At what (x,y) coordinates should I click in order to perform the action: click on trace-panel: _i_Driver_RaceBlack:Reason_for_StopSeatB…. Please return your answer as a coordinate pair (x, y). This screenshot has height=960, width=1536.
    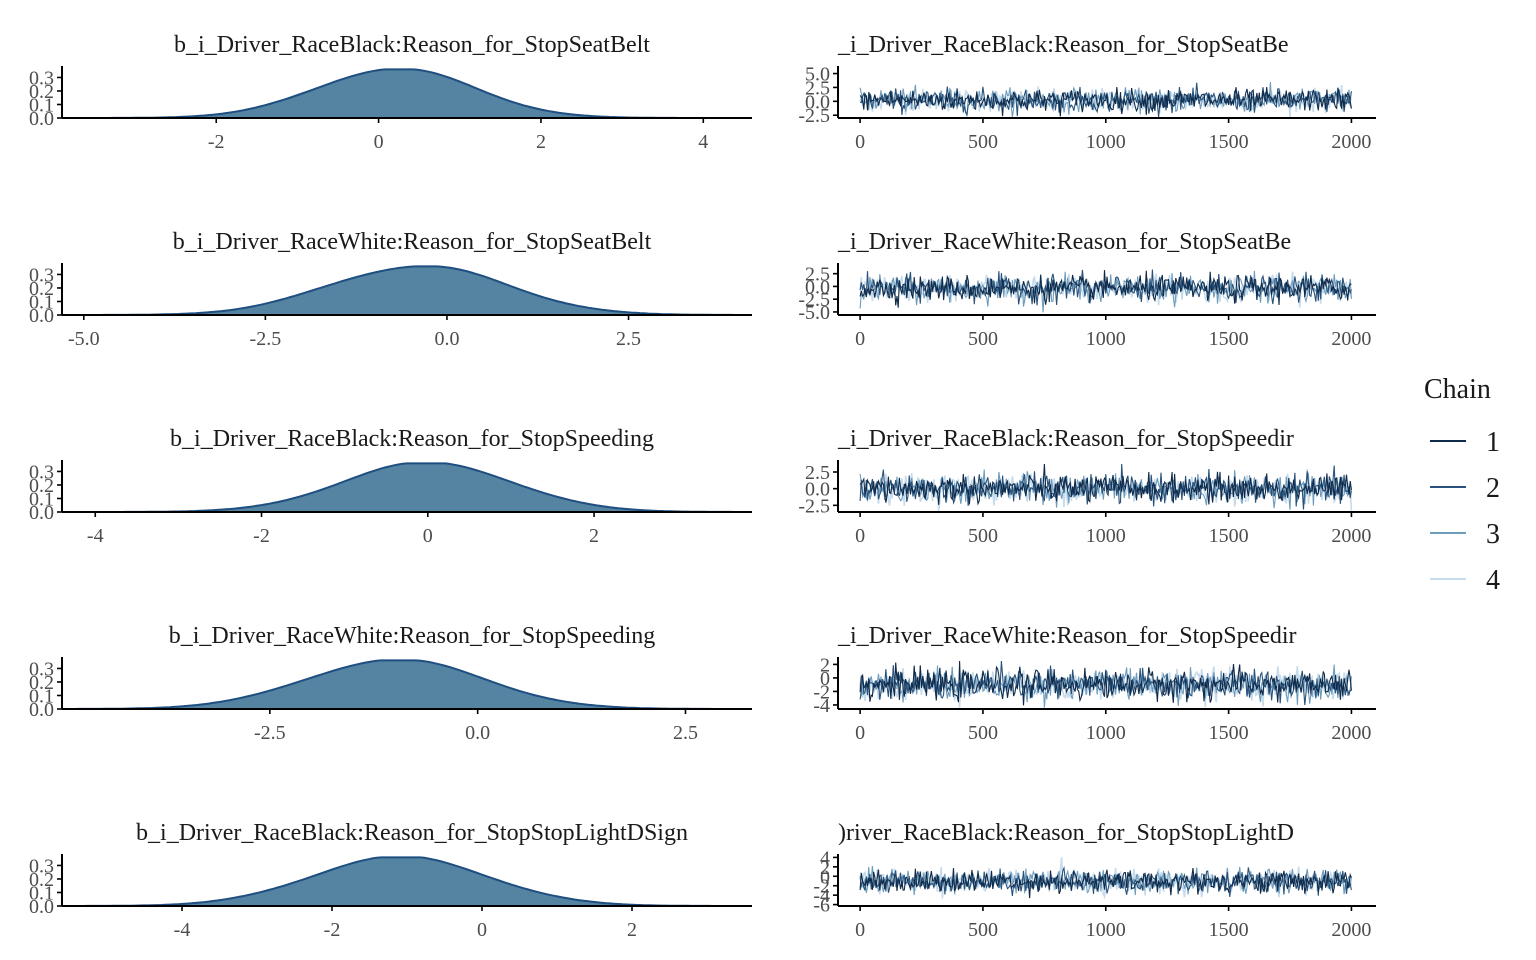
    Looking at the image, I should click on (1087, 92).